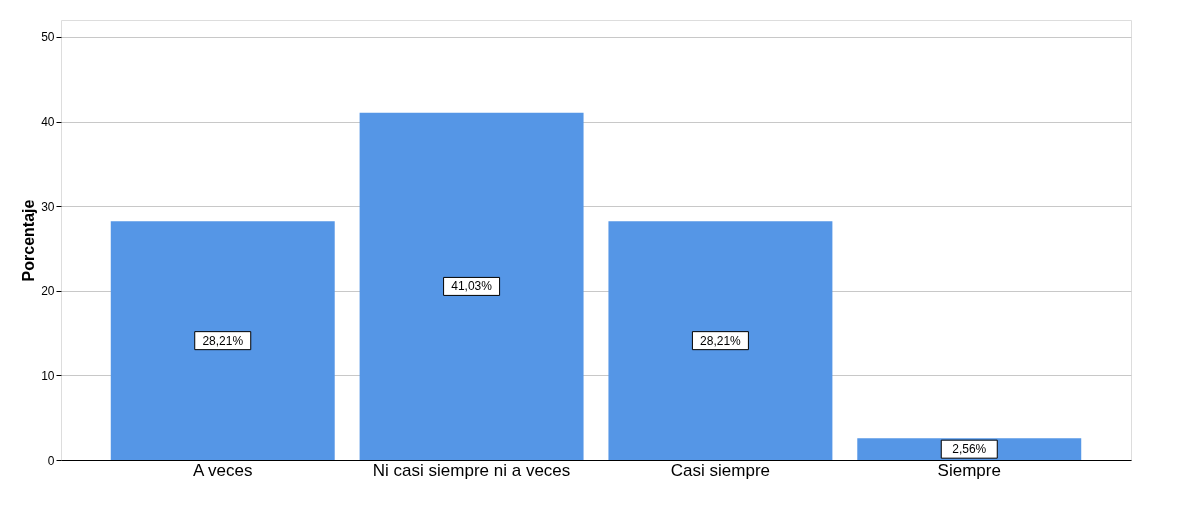  What do you see at coordinates (48, 206) in the screenshot?
I see `y-tick-label: 30` at bounding box center [48, 206].